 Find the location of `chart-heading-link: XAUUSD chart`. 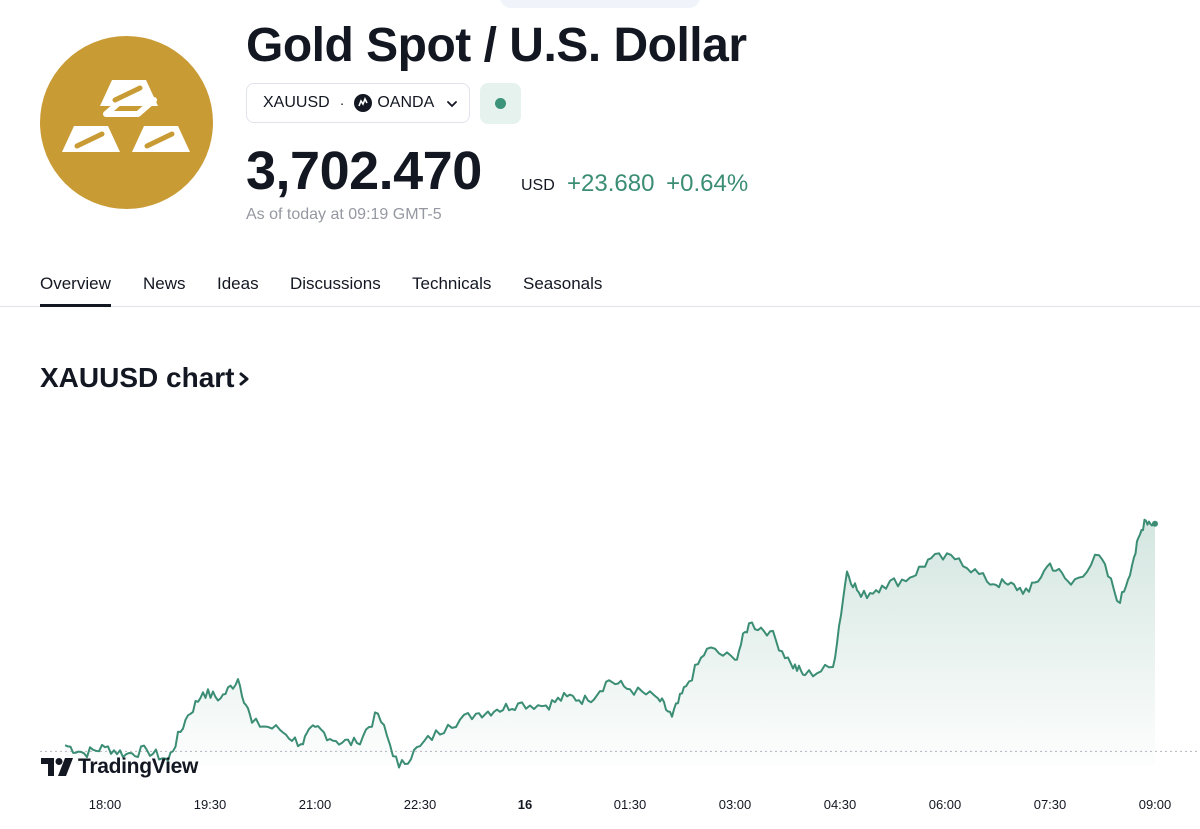

chart-heading-link: XAUUSD chart is located at coordinates (145, 378).